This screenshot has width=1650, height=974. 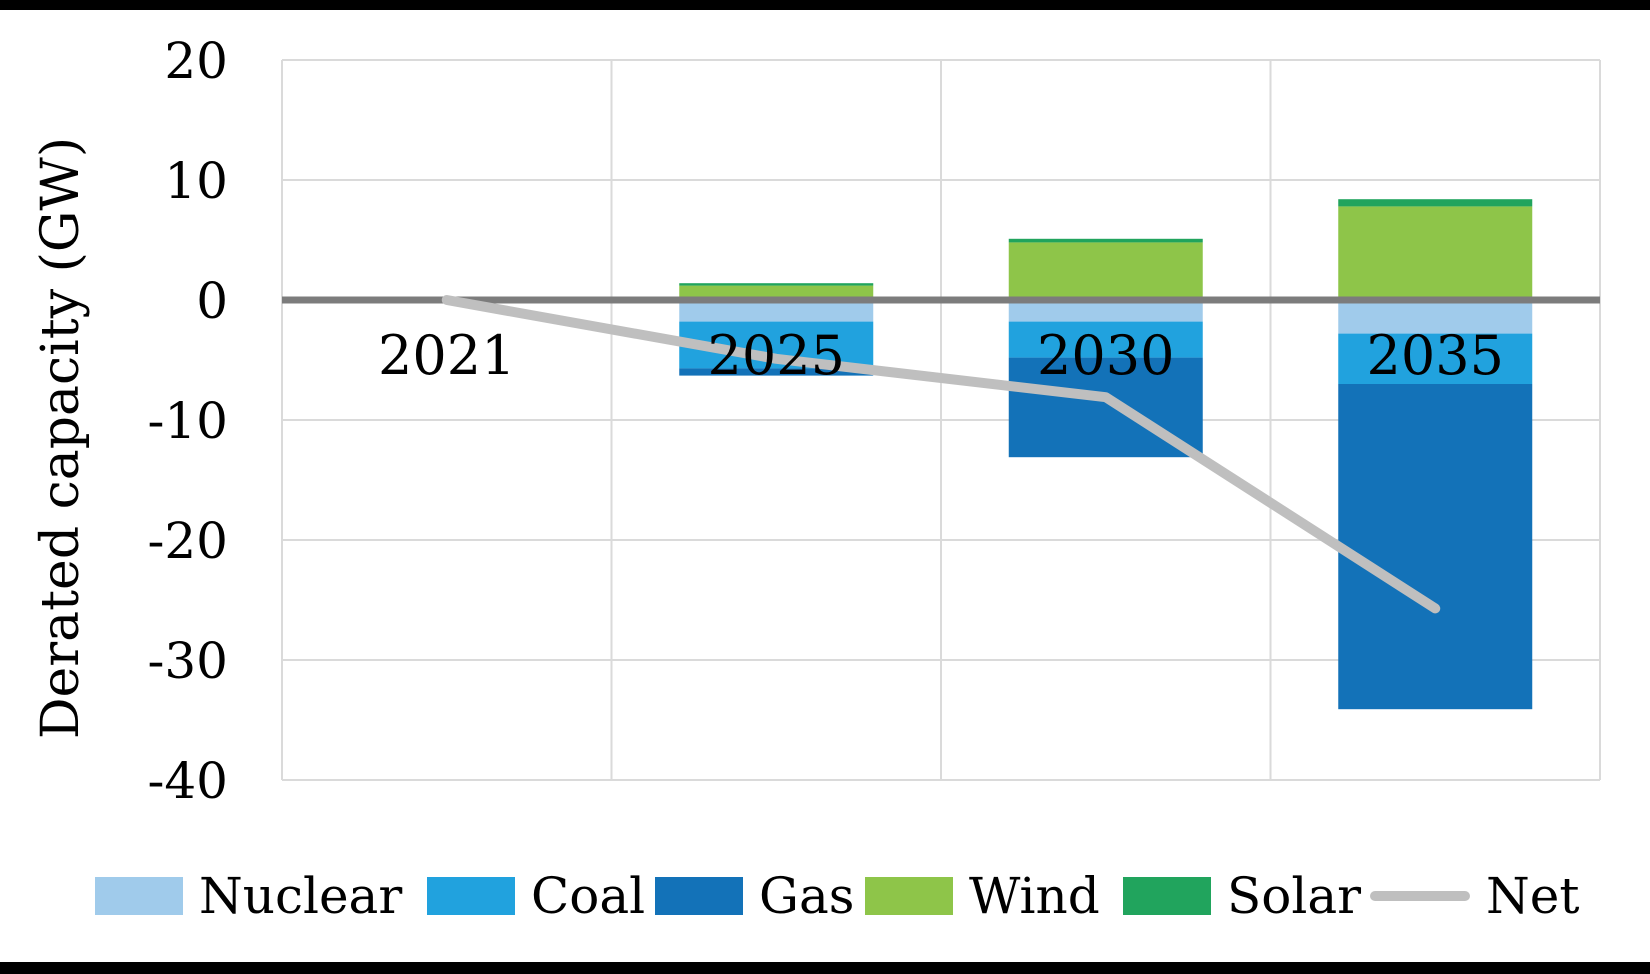 I want to click on ytick-label-20: 20, so click(x=196, y=61).